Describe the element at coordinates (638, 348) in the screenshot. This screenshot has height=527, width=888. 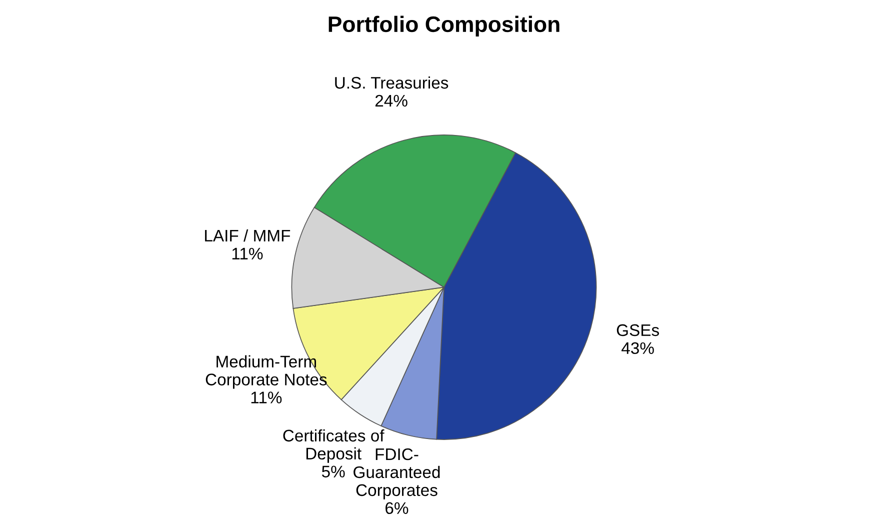
I see `data-label: 43%` at that location.